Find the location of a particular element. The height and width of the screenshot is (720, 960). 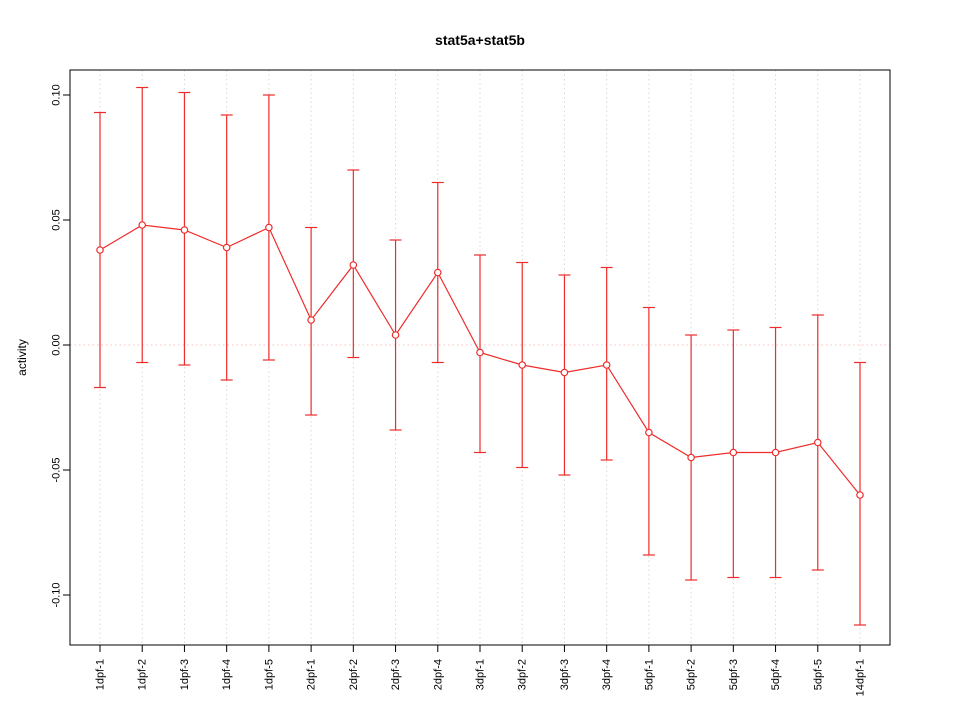

x-tick-label: 5dpf-4 is located at coordinates (776, 674).